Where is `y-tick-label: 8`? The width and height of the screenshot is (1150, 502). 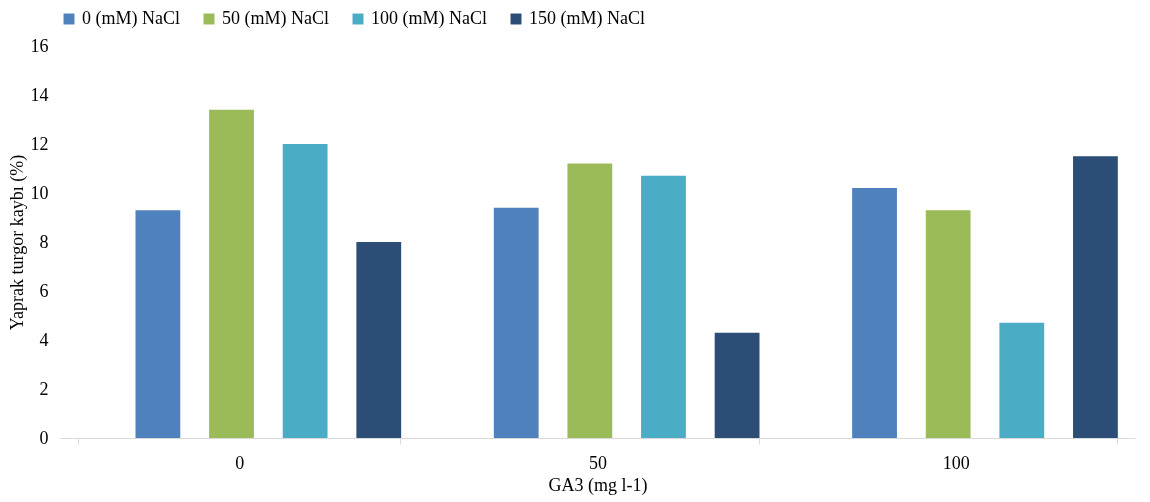 y-tick-label: 8 is located at coordinates (44, 241).